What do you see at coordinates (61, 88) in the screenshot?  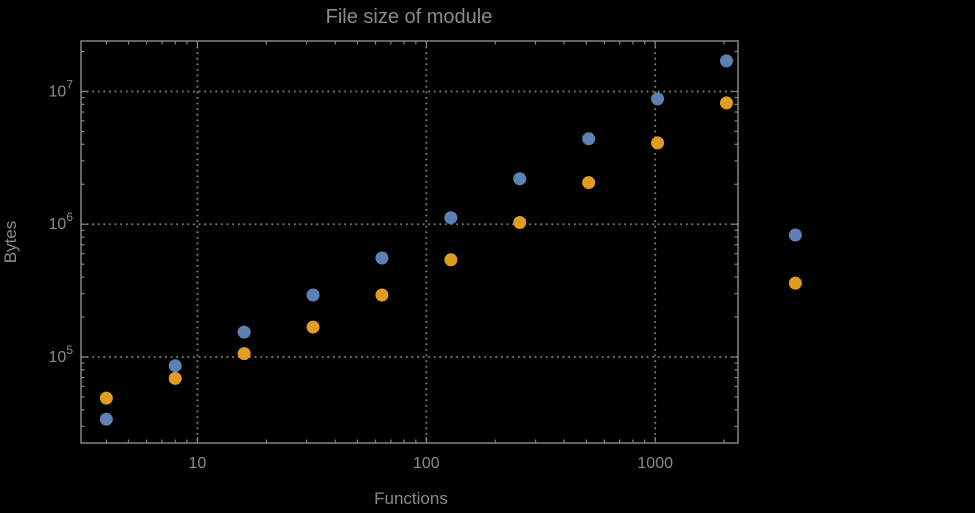 I see `y-tick-label: 10⁷` at bounding box center [61, 88].